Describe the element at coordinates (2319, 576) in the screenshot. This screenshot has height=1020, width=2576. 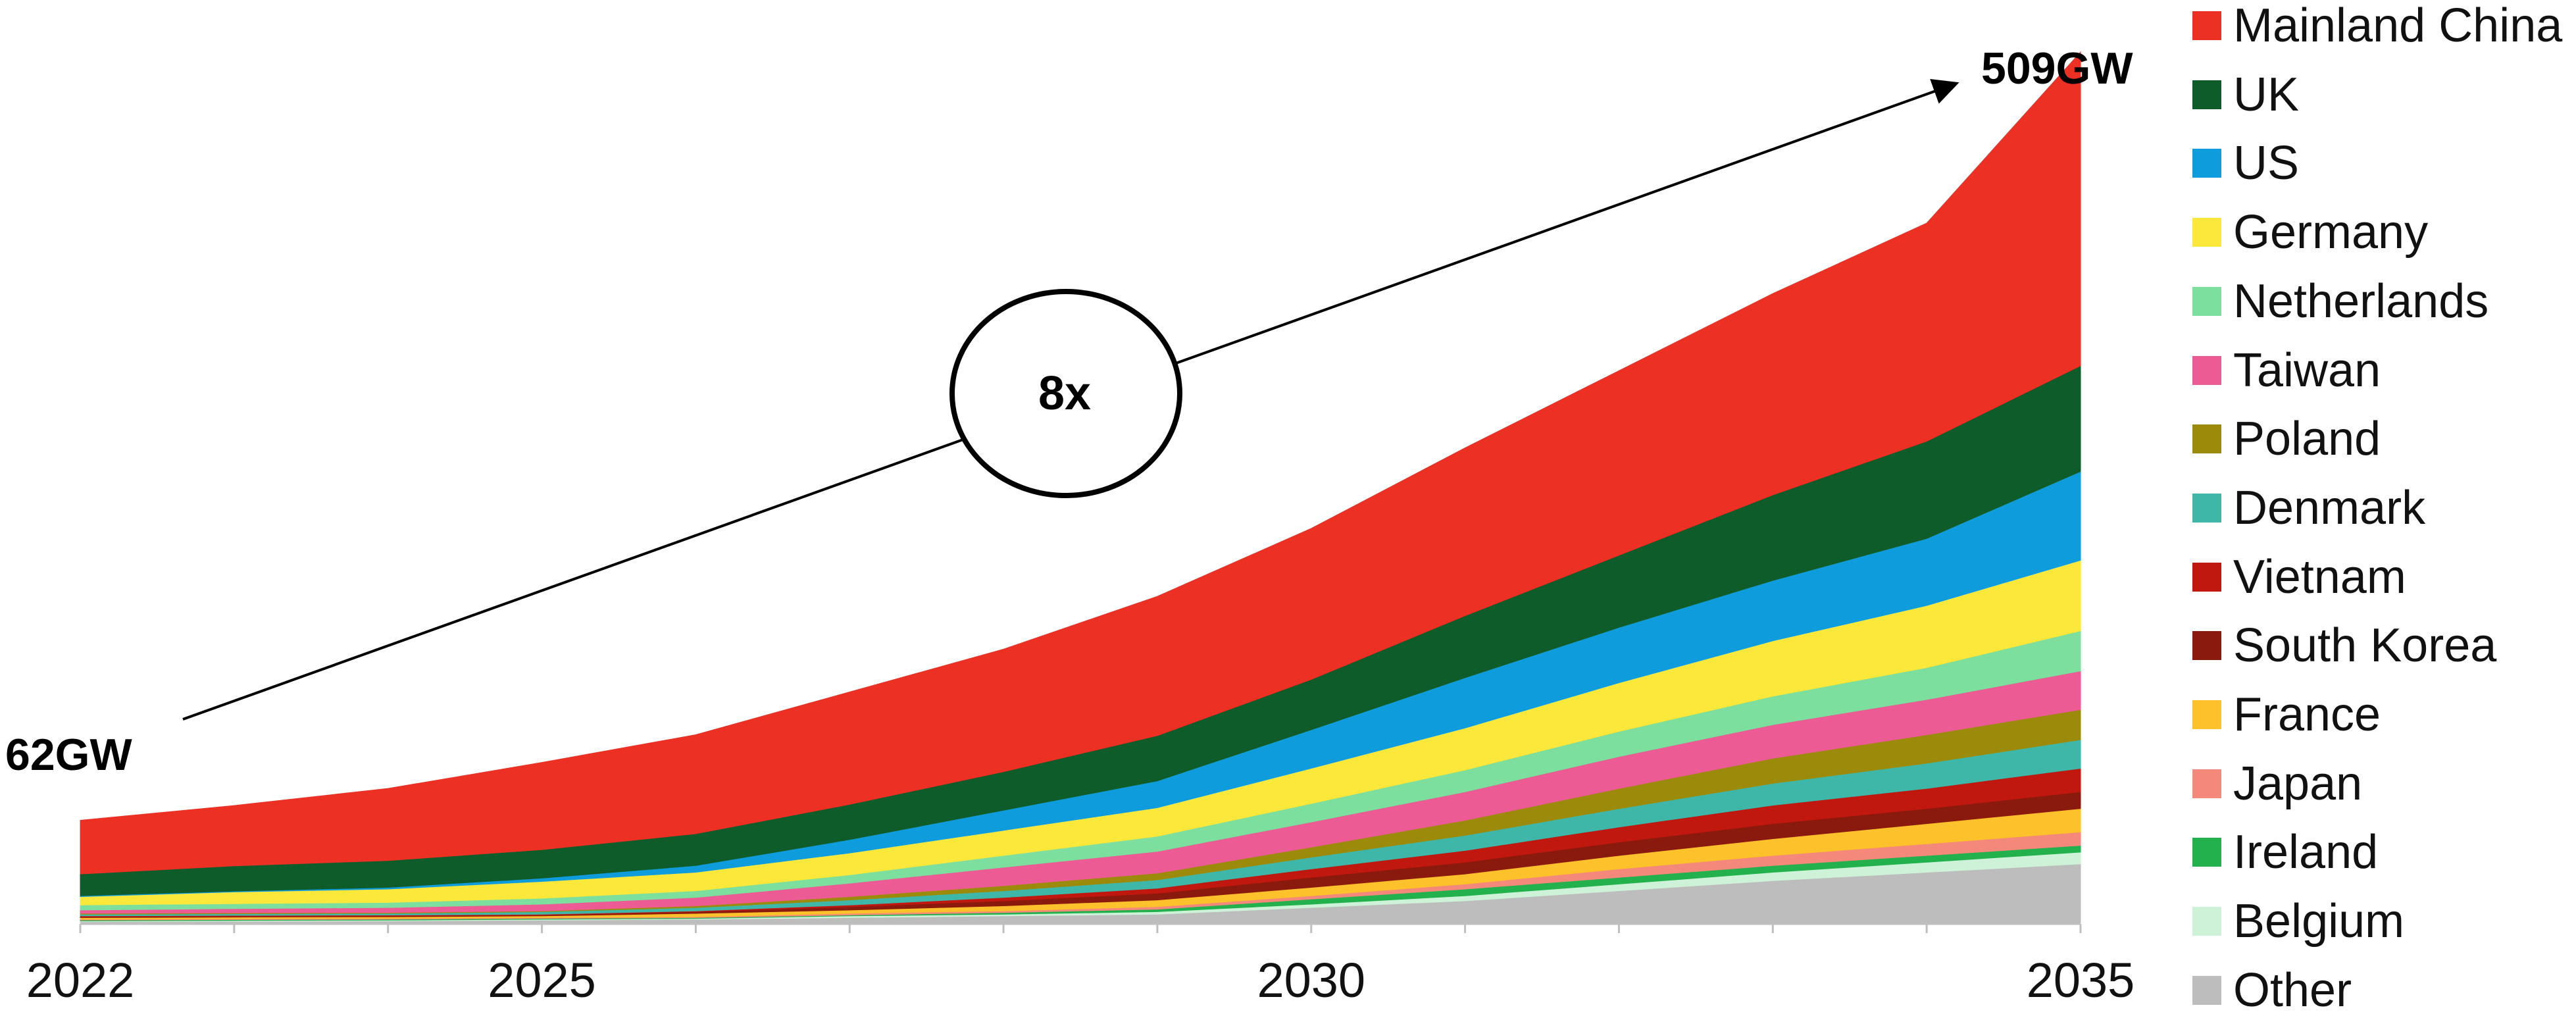
I see `legend-label: Vietnam` at that location.